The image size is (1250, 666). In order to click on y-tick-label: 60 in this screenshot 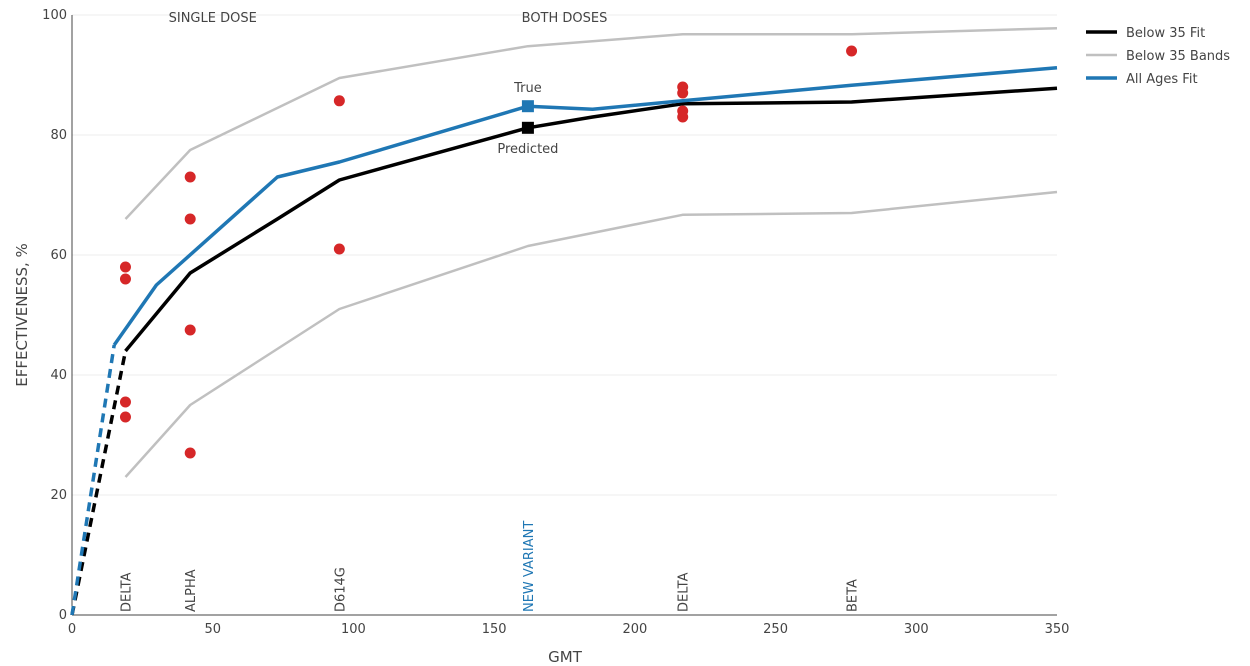, I will do `click(58, 255)`.